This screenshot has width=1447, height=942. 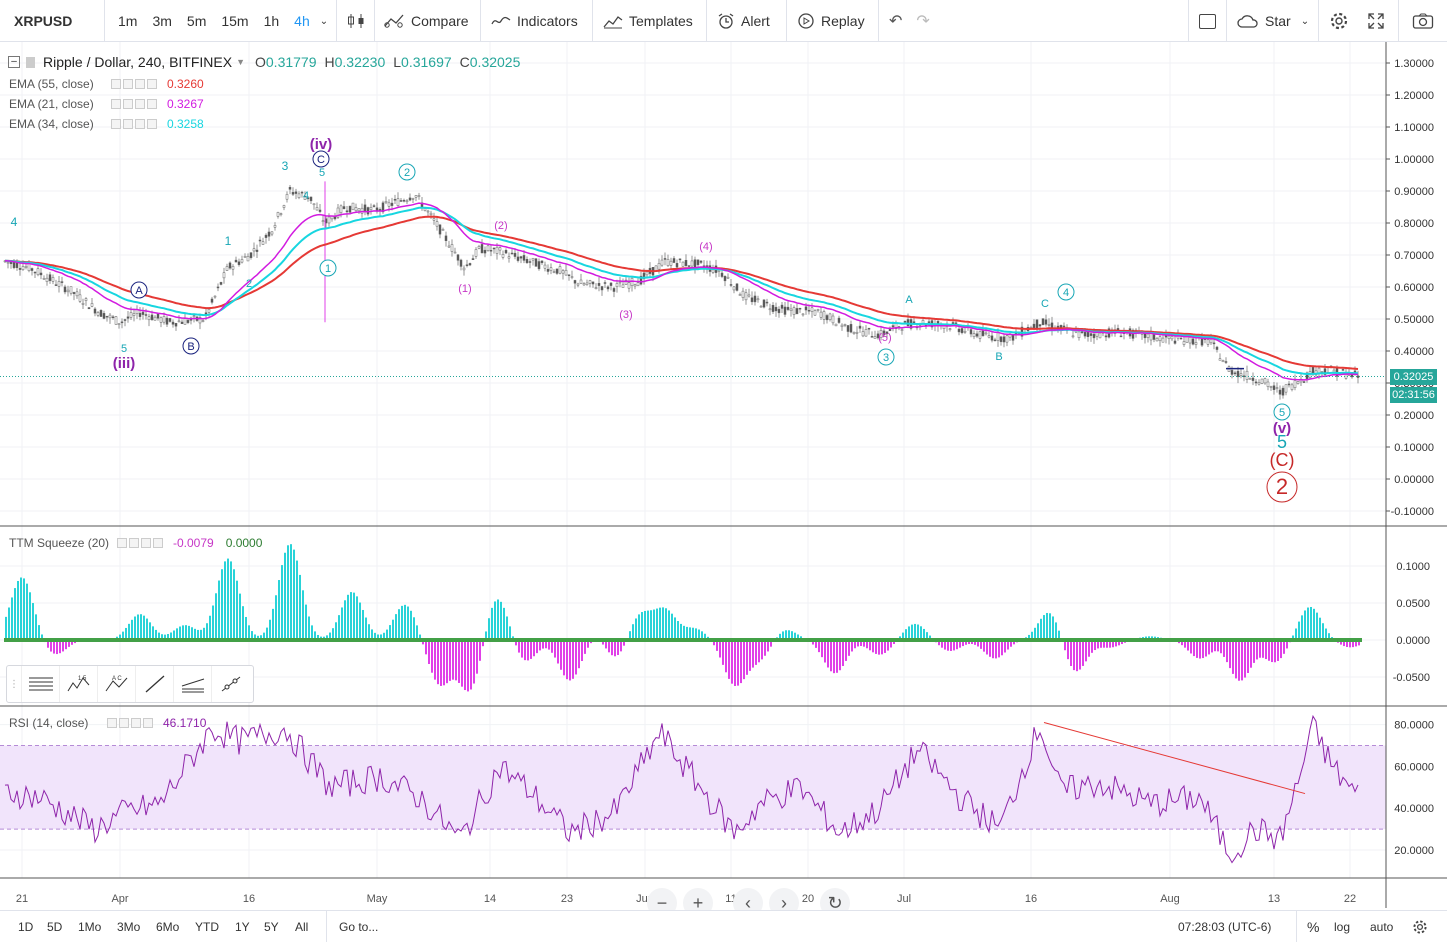 I want to click on alert-button: Alert, so click(x=746, y=21).